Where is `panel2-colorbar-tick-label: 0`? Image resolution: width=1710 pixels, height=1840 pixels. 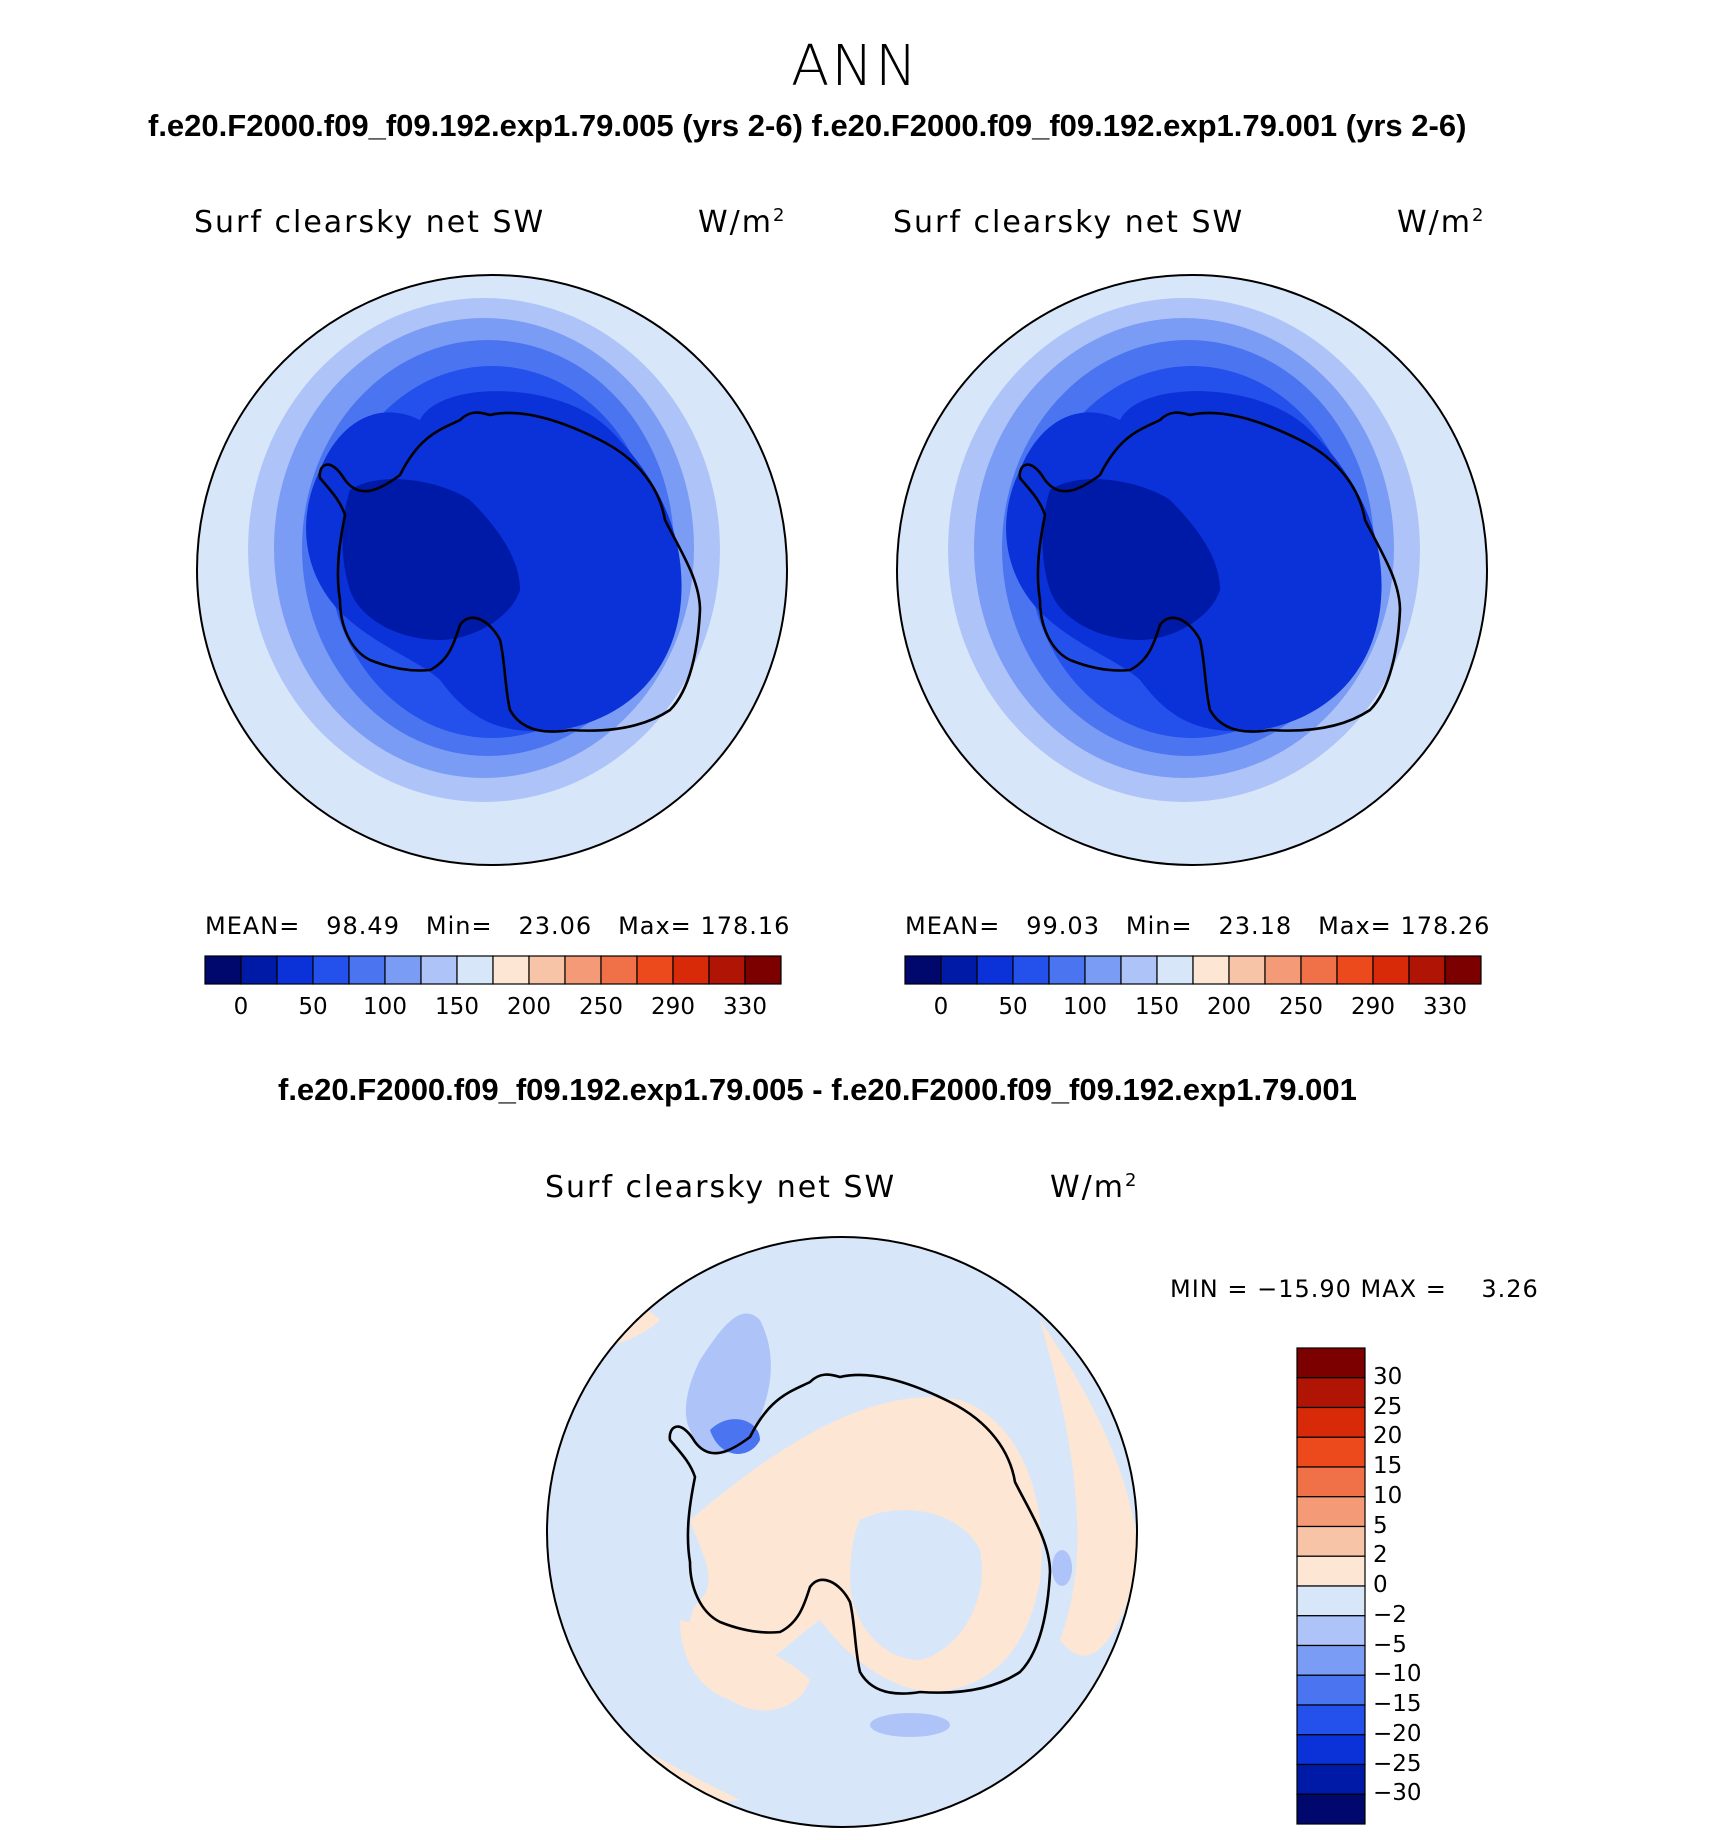 panel2-colorbar-tick-label: 0 is located at coordinates (941, 1007).